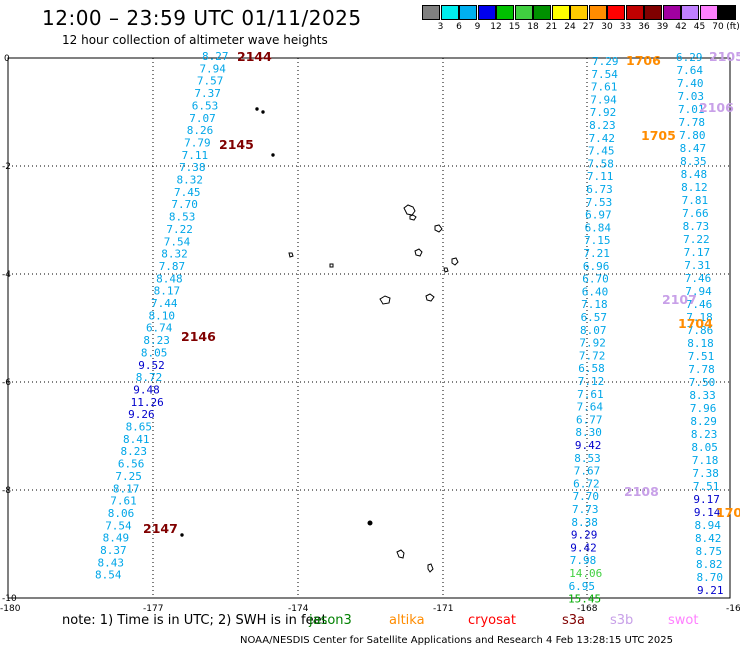 The width and height of the screenshot is (740, 650). What do you see at coordinates (596, 253) in the screenshot?
I see `wave-height-value: 7.21` at bounding box center [596, 253].